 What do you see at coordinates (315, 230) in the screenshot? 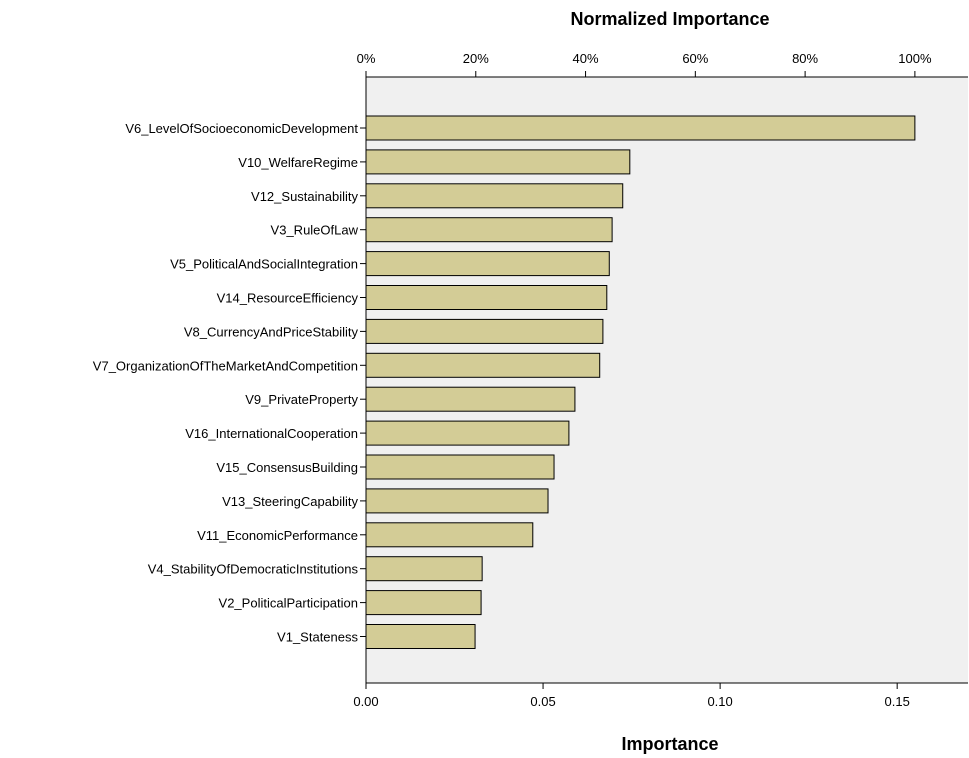
I see `category-label: V3_RuleOfLaw` at bounding box center [315, 230].